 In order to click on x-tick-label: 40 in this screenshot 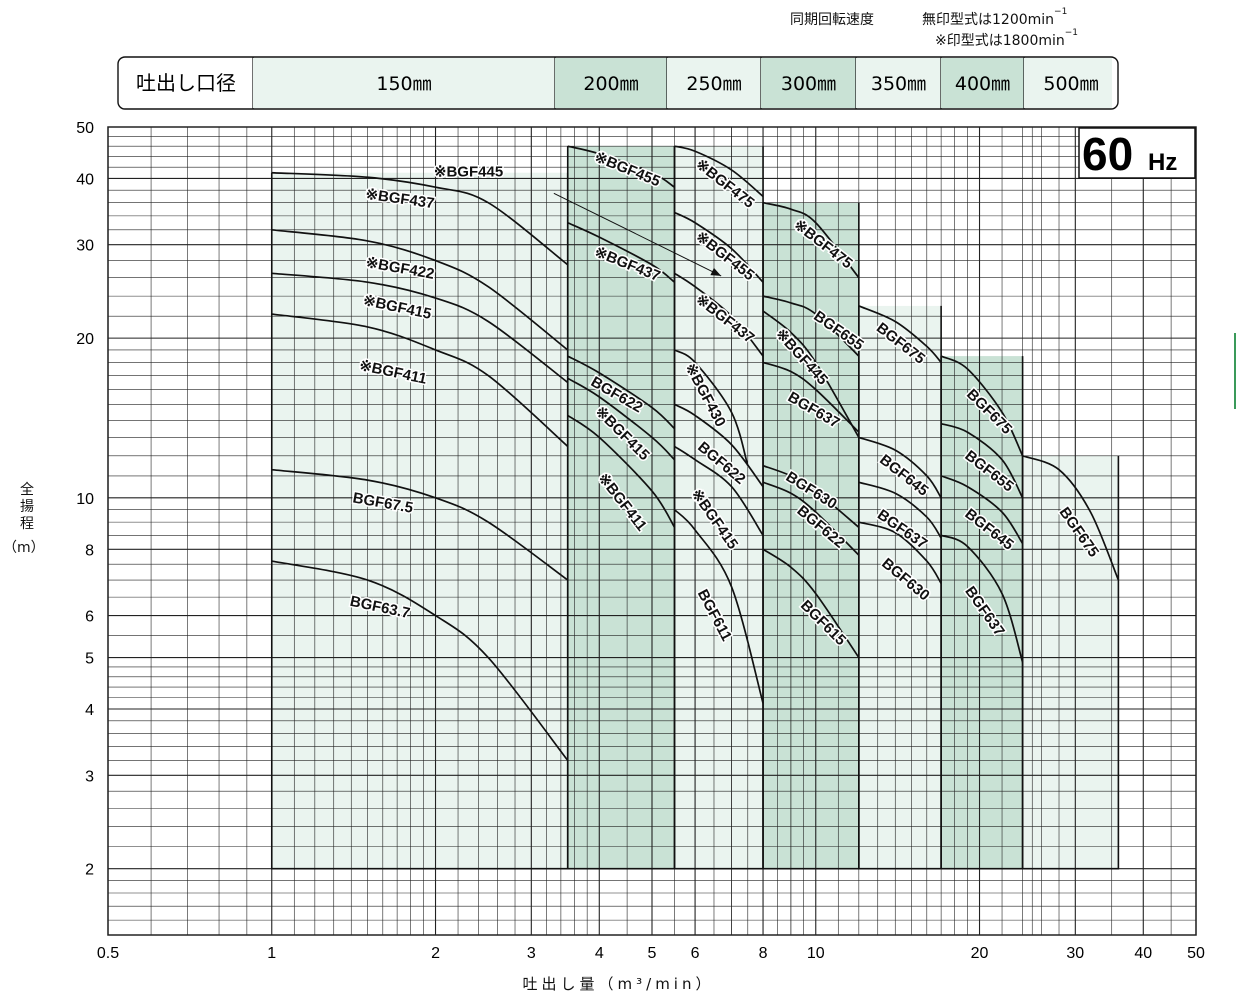, I will do `click(1143, 953)`.